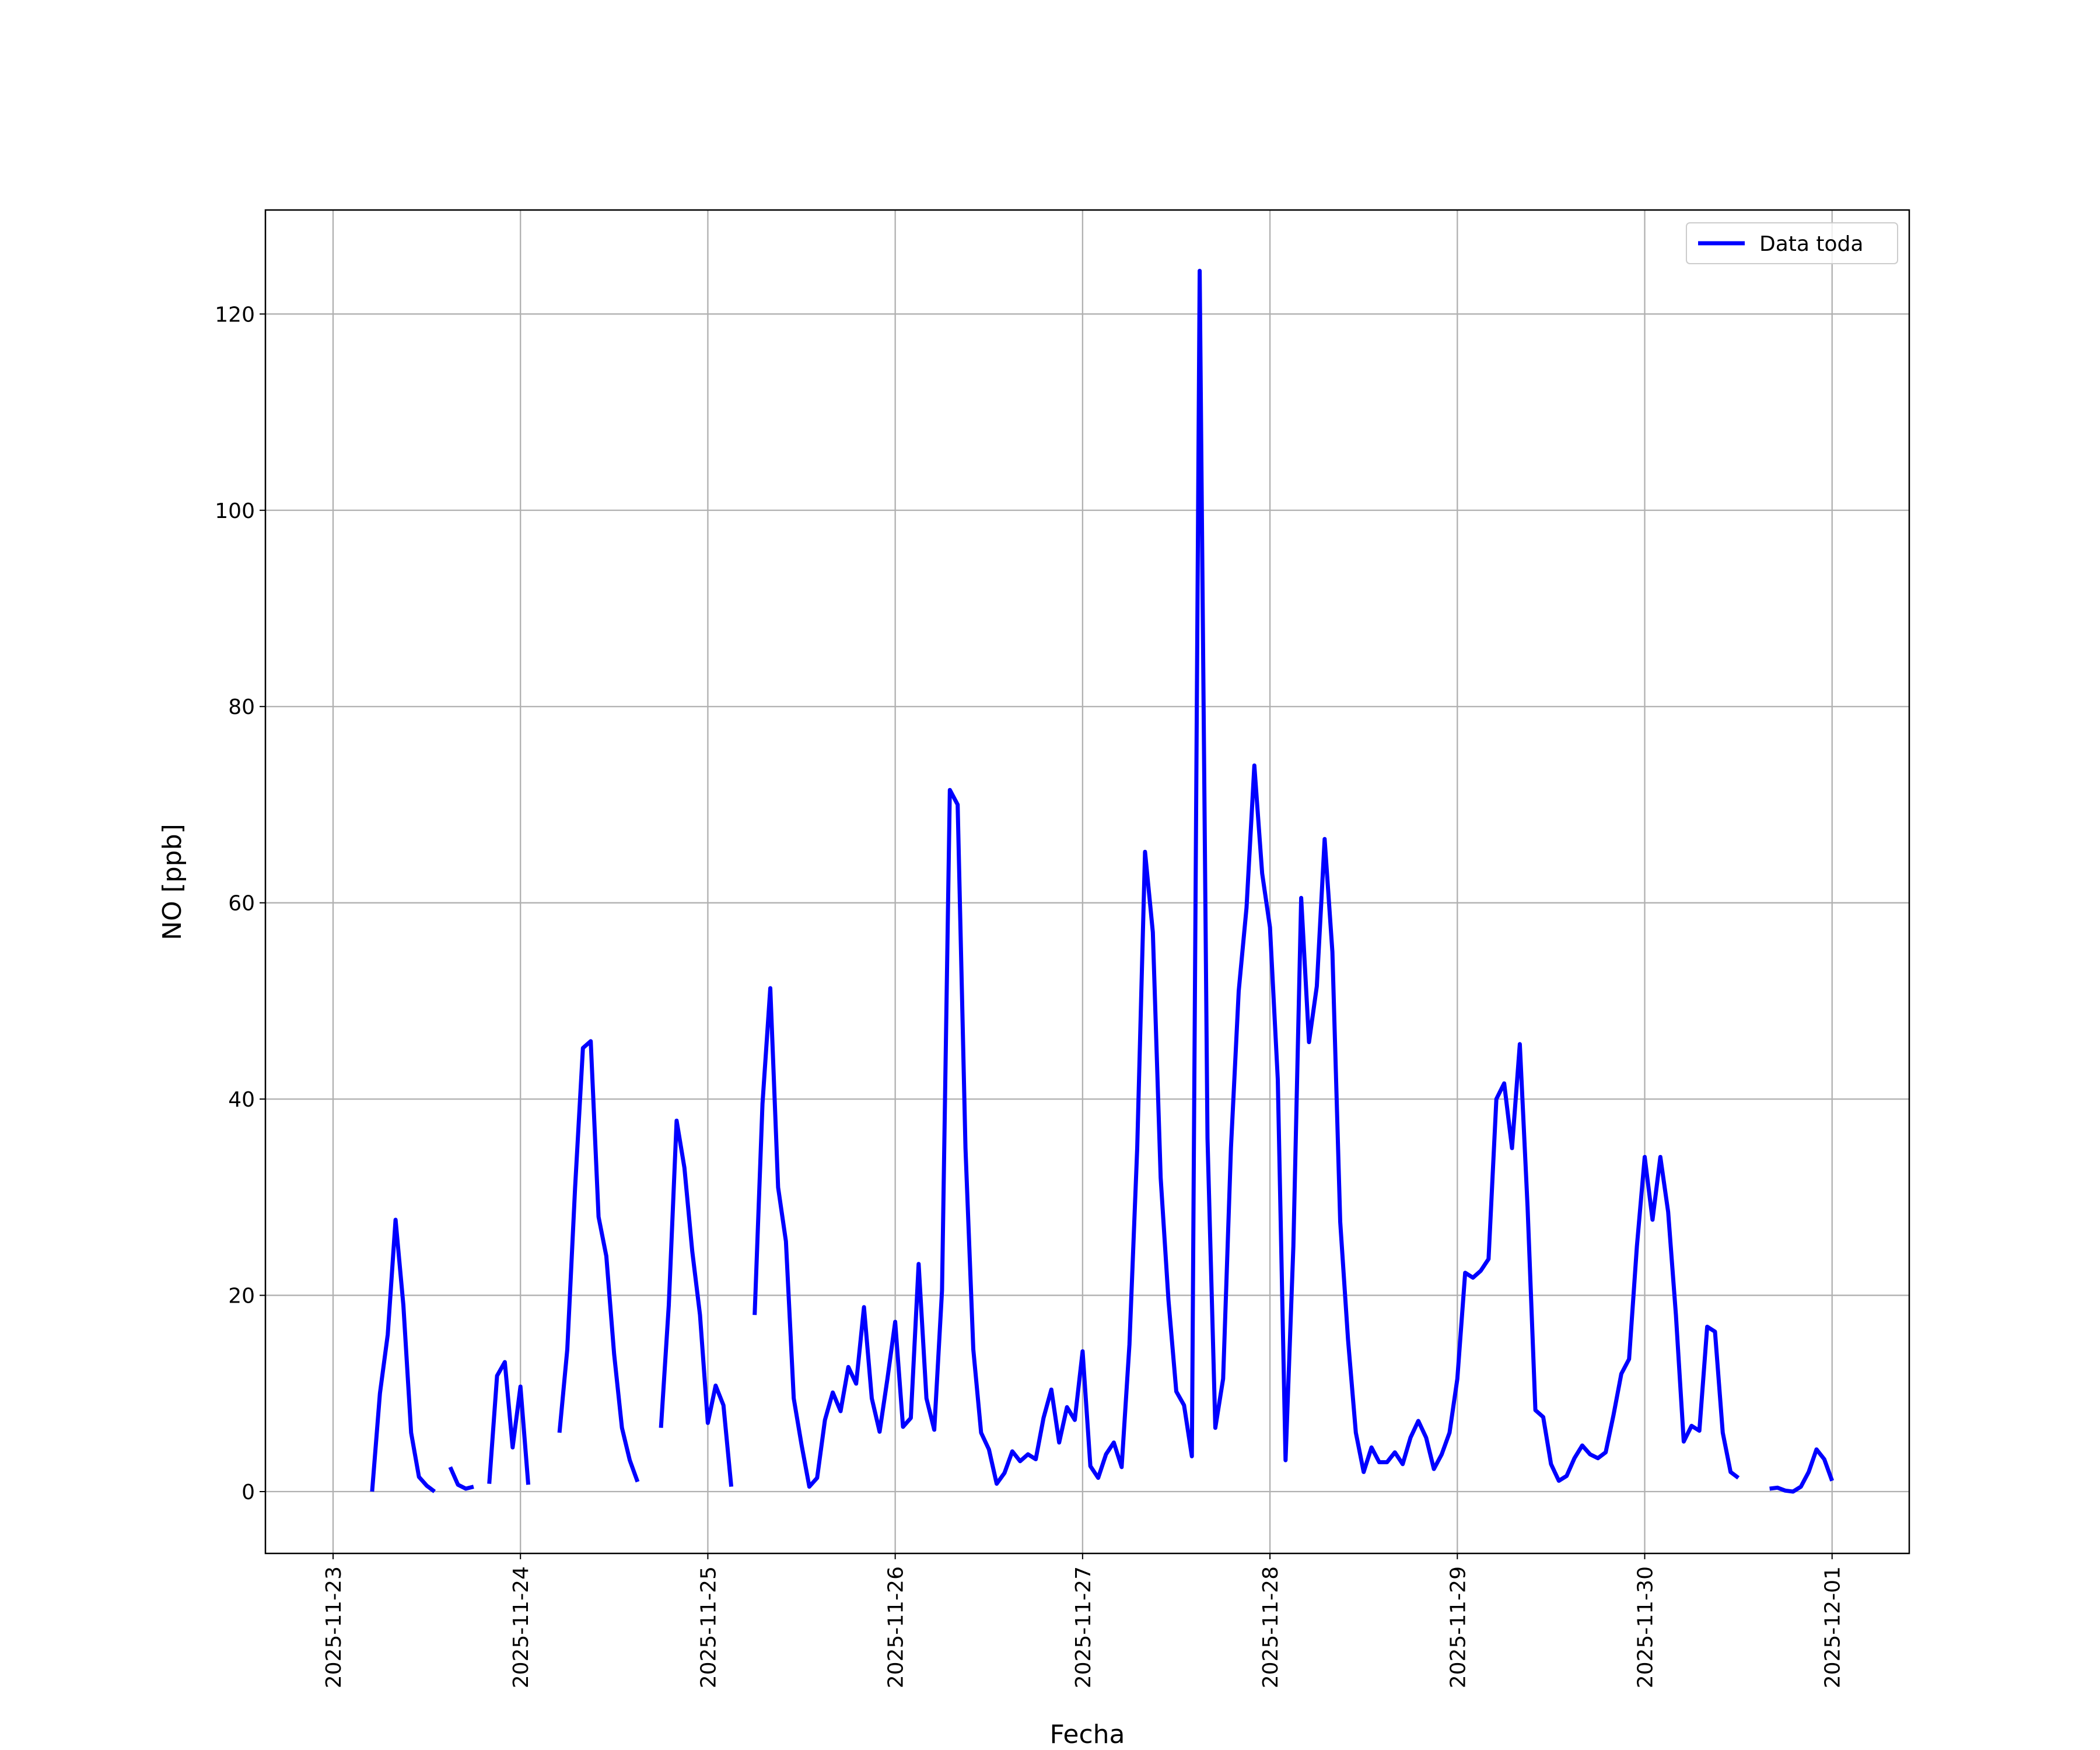 This screenshot has width=2100, height=1750. I want to click on x-tick-label: 2025-11-25, so click(708, 1627).